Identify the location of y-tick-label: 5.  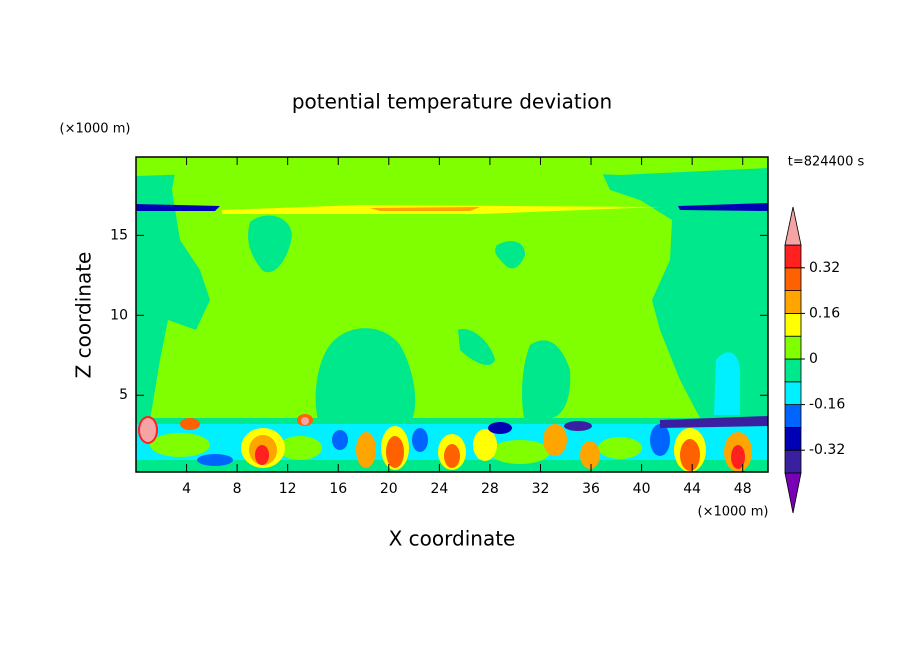
(123, 395).